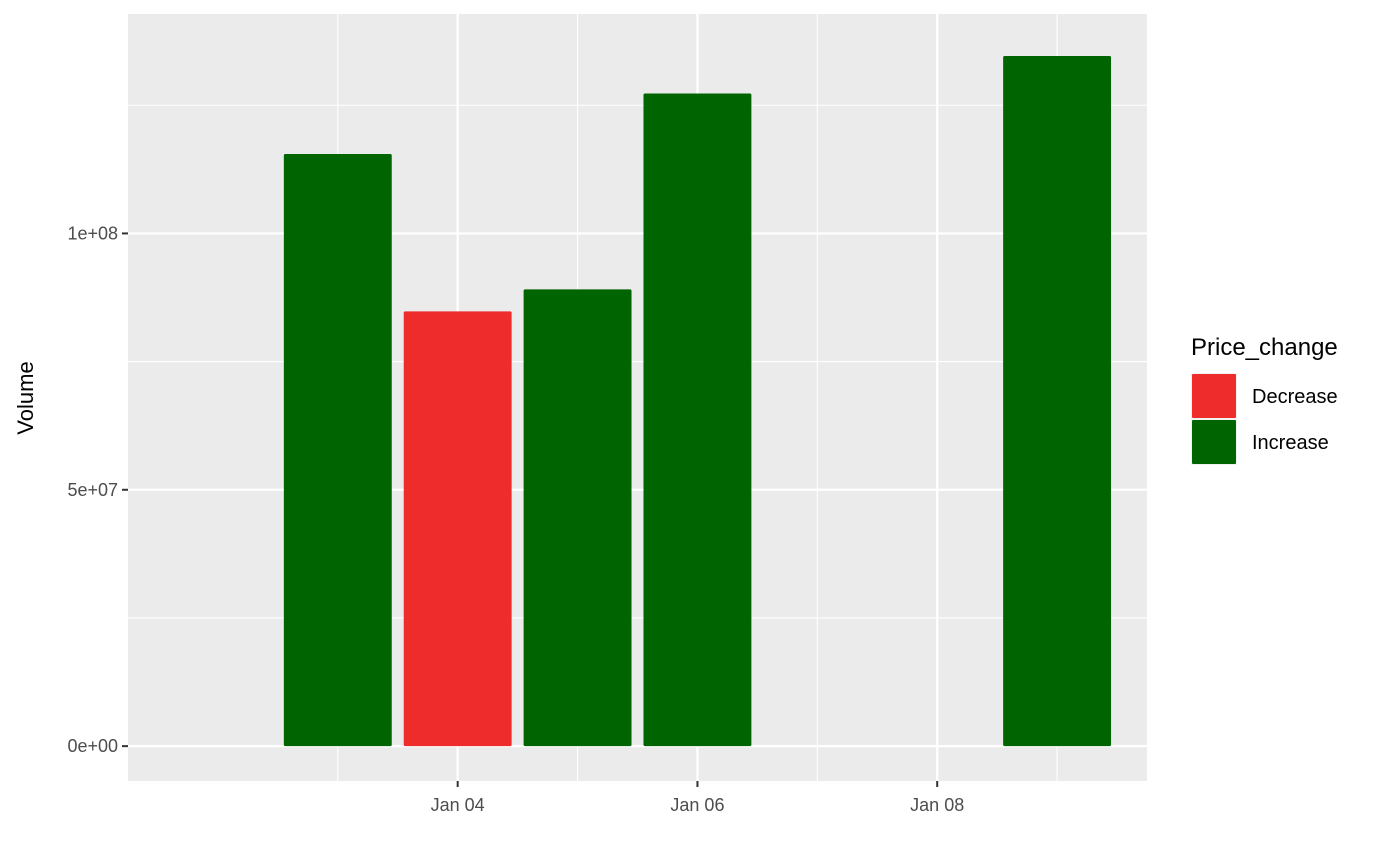 This screenshot has height=866, width=1400. Describe the element at coordinates (92, 746) in the screenshot. I see `y-tick-label: 0e+00` at that location.